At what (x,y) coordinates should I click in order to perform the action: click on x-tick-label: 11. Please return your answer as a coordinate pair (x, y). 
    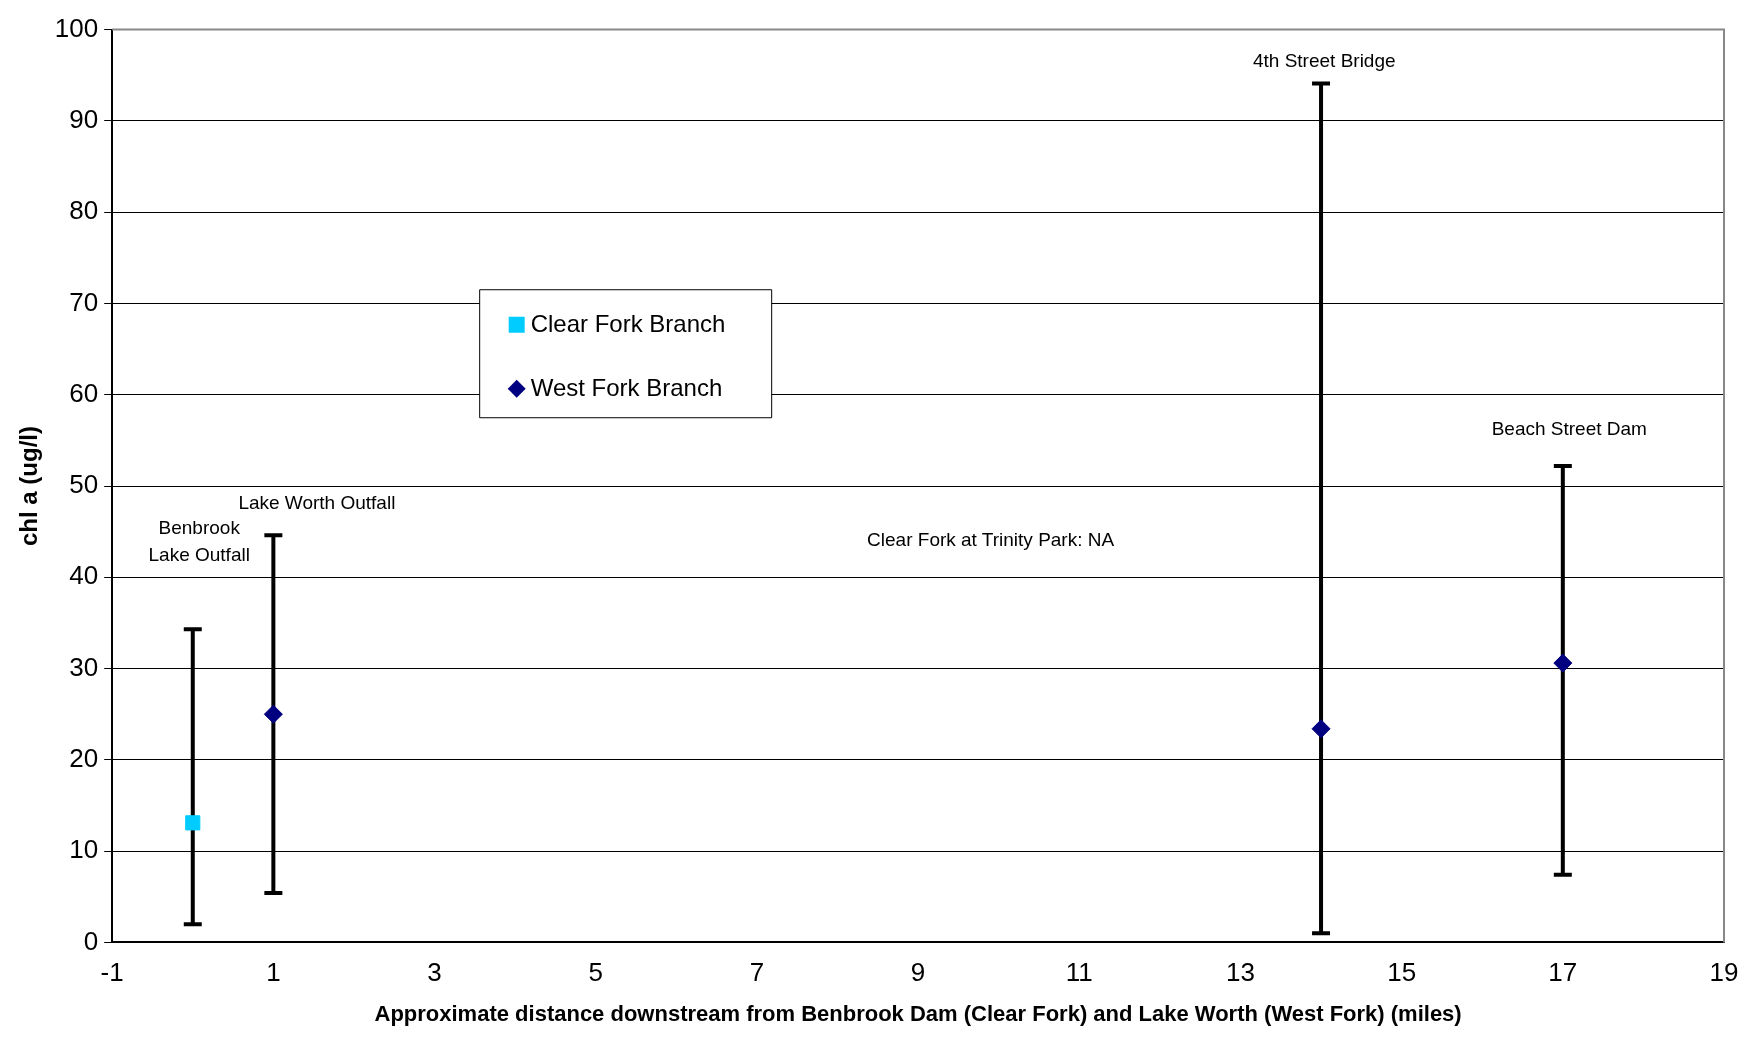
    Looking at the image, I should click on (1079, 972).